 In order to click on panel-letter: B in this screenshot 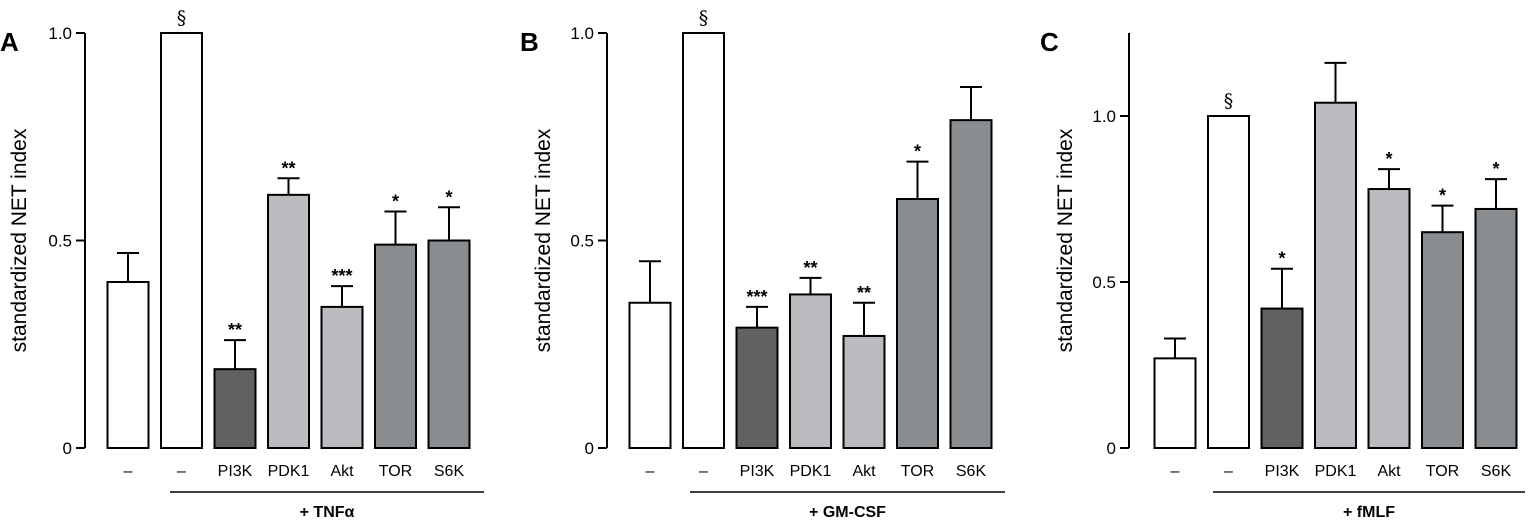, I will do `click(529, 42)`.